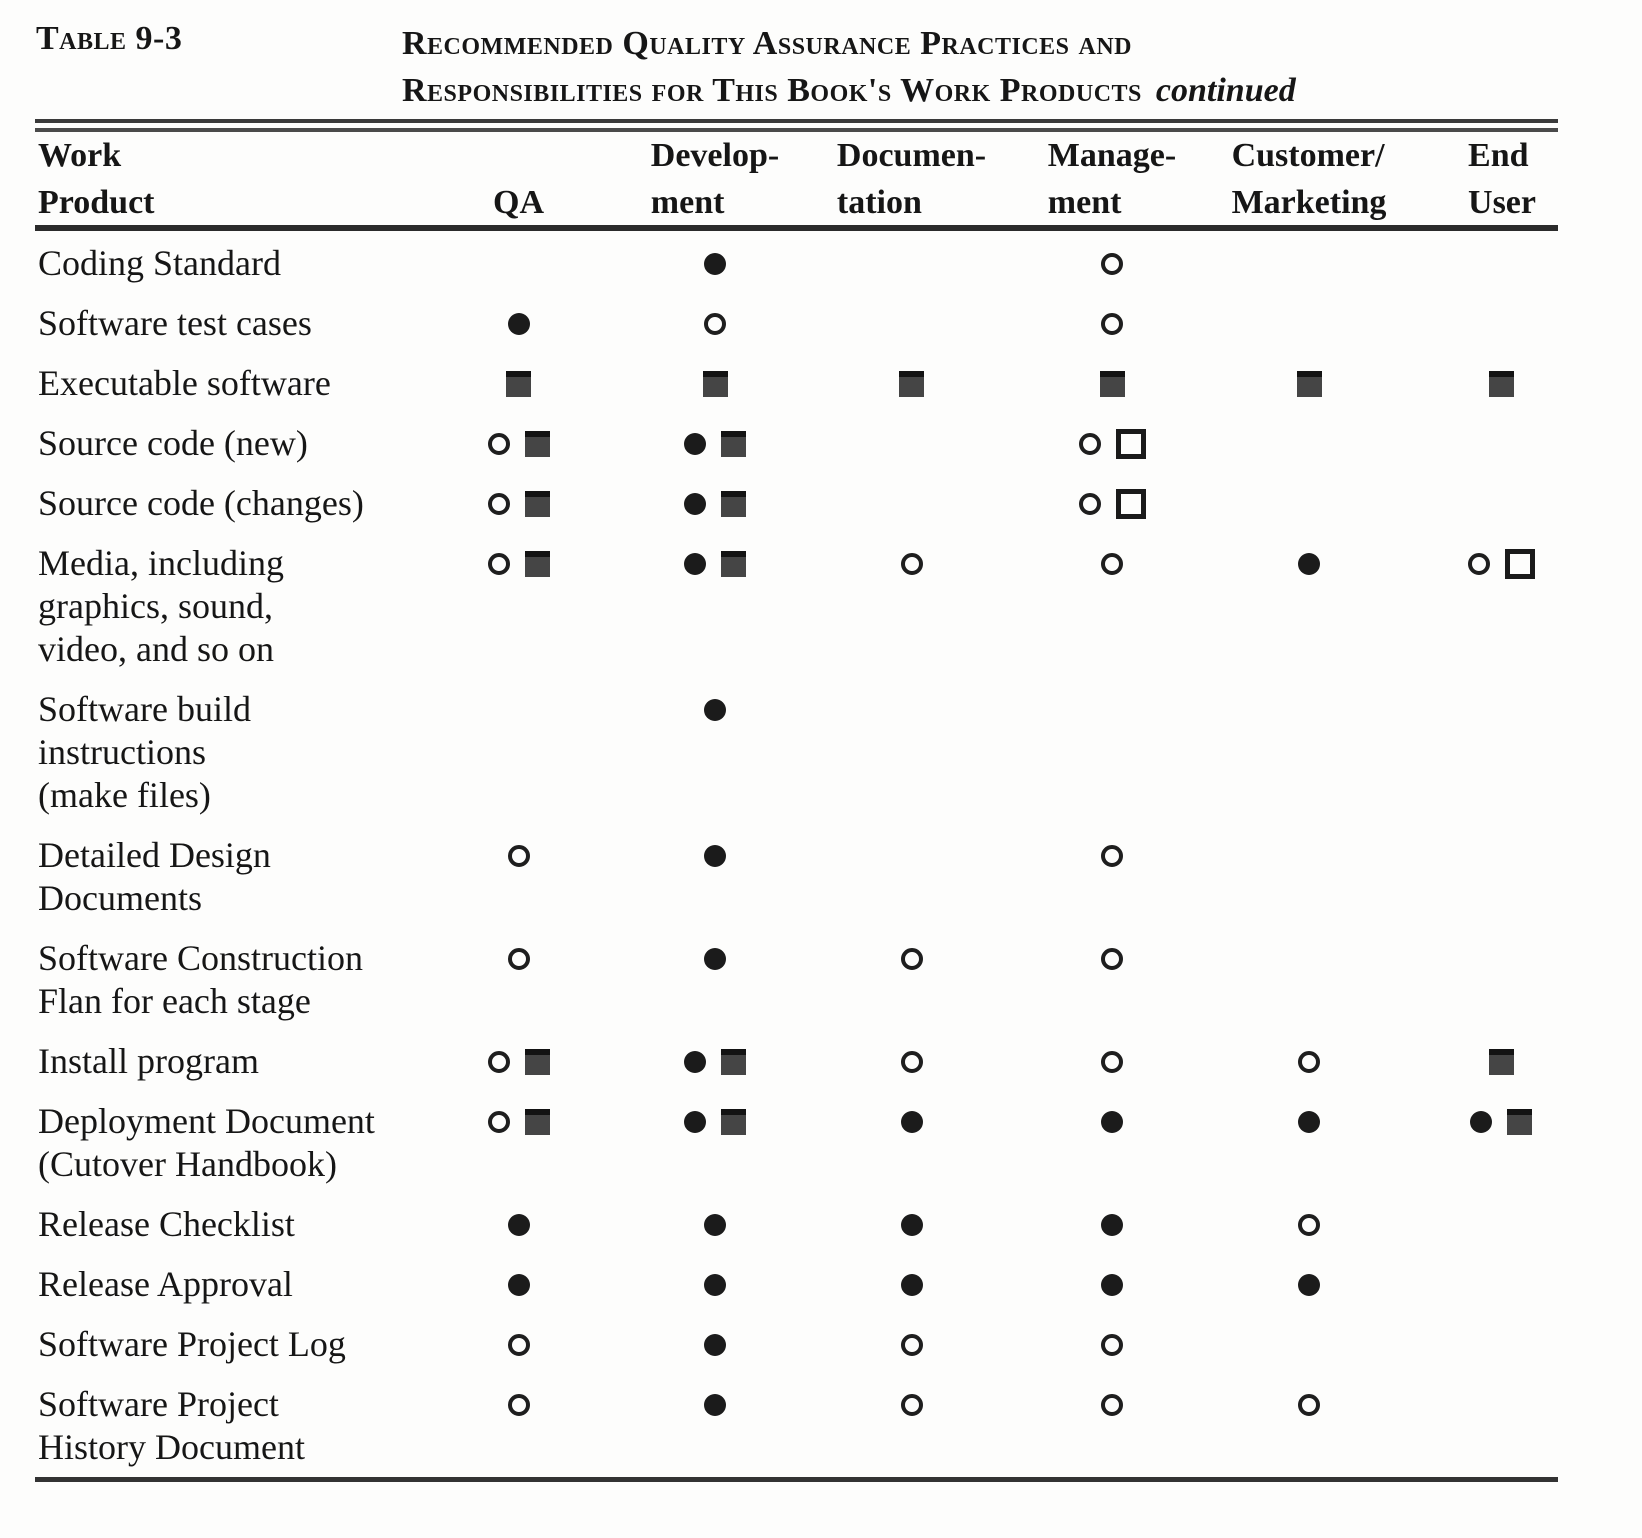 The height and width of the screenshot is (1538, 1642). What do you see at coordinates (911, 183) in the screenshot?
I see `column-header-documentation: Documen-tation` at bounding box center [911, 183].